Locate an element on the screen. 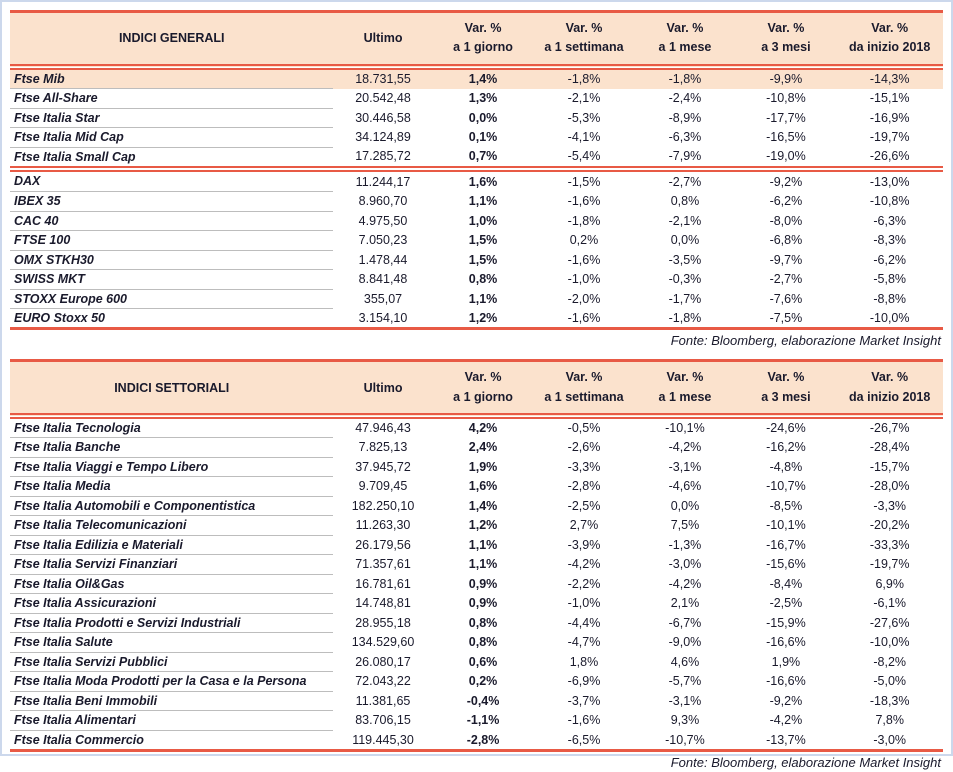 The image size is (953, 772). value-ytd: 6,9% is located at coordinates (889, 583).